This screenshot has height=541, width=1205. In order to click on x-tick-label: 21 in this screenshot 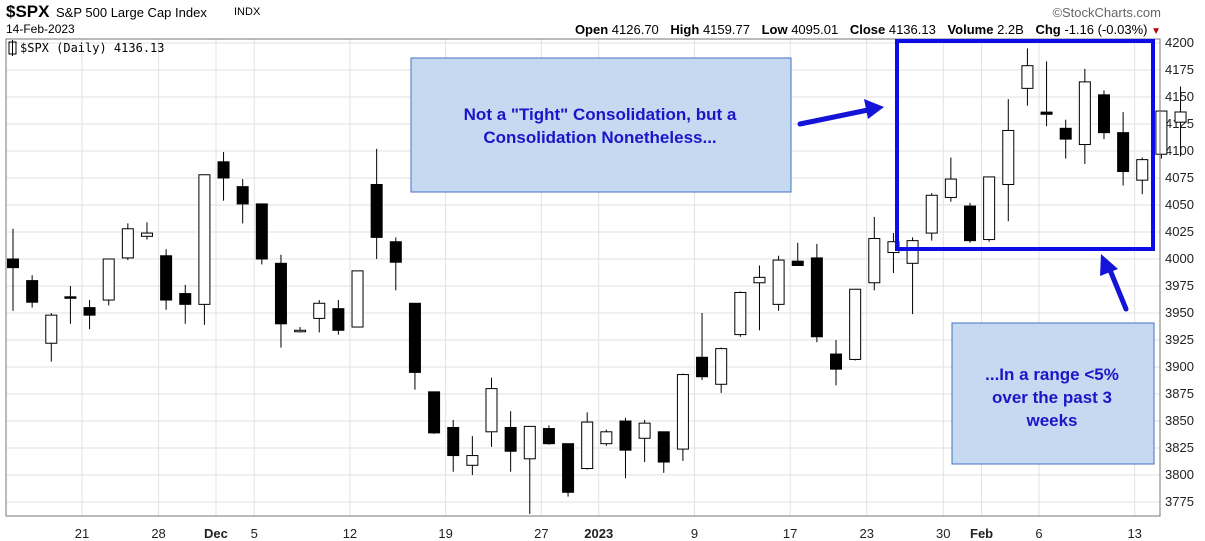, I will do `click(82, 533)`.